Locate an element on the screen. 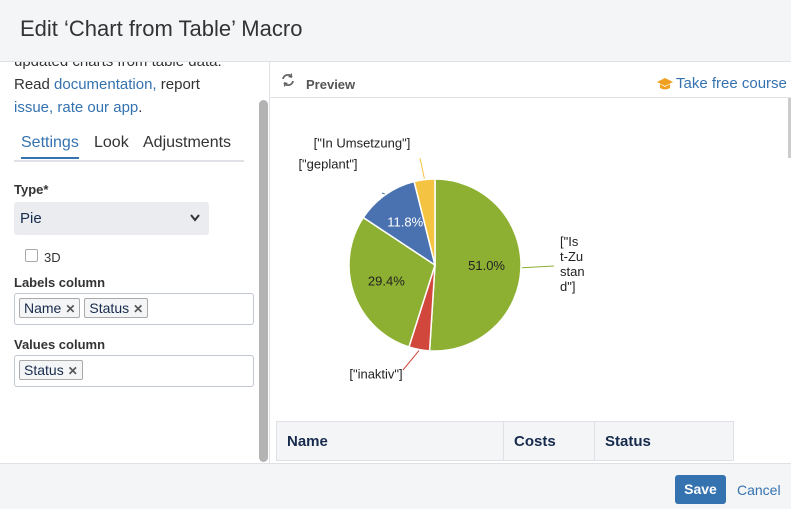  cap-icon is located at coordinates (665, 84).